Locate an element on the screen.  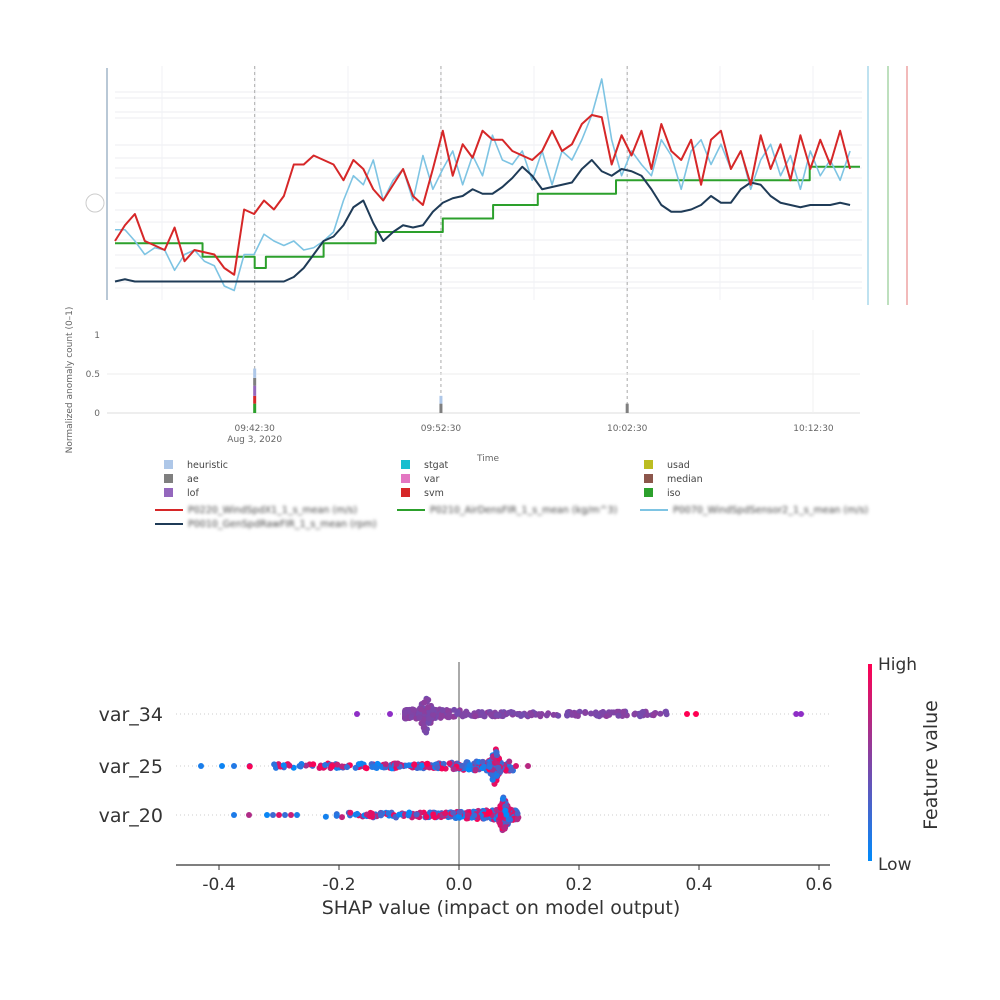
legend-label-ae: ae is located at coordinates (193, 479).